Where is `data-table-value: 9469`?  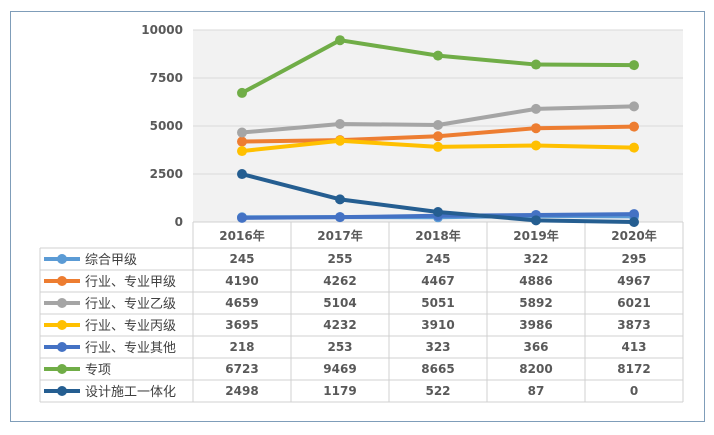 data-table-value: 9469 is located at coordinates (339, 369).